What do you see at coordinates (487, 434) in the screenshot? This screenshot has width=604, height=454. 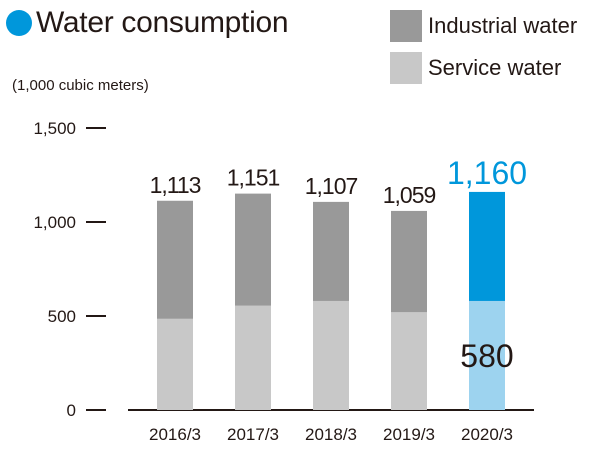 I see `x-tick-label: 2020/3` at bounding box center [487, 434].